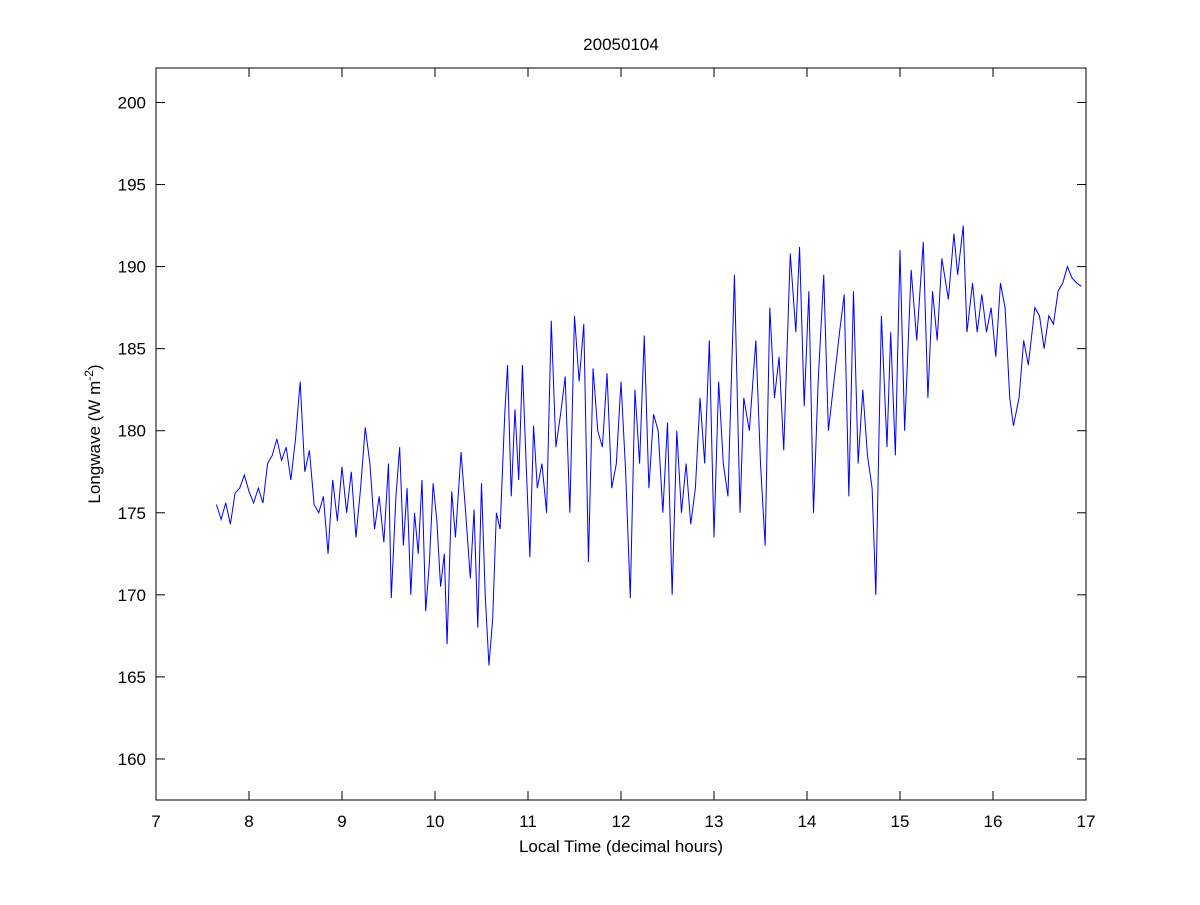 The height and width of the screenshot is (905, 1200). Describe the element at coordinates (714, 821) in the screenshot. I see `x-tick-label: 13` at that location.